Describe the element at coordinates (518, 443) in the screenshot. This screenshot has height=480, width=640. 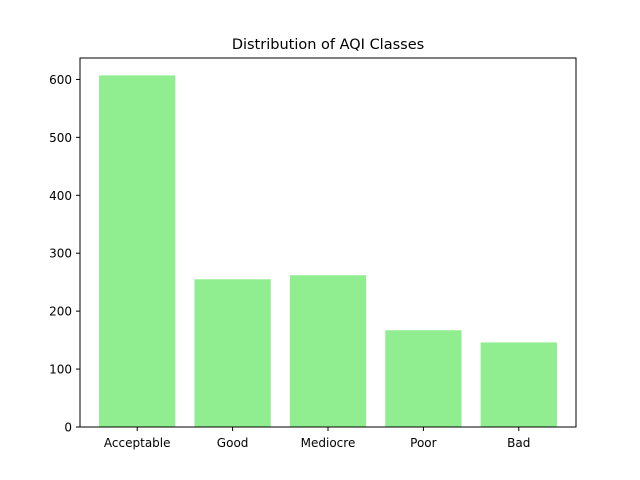
I see `x-tick-label: Bad` at that location.